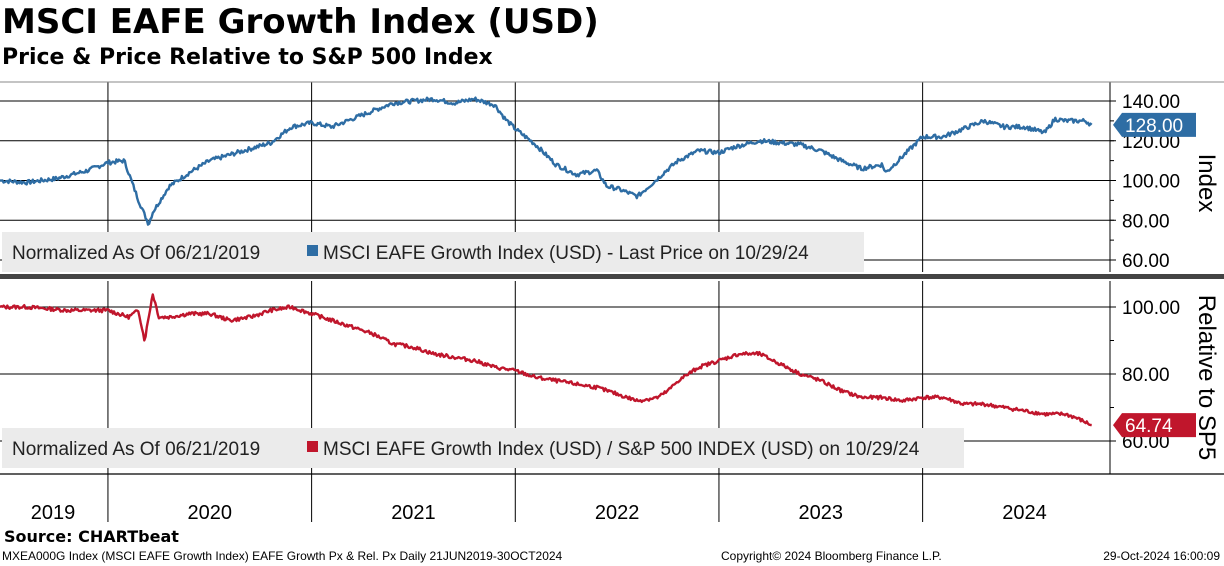 This screenshot has height=566, width=1224. I want to click on last-value-tag: 128.00, so click(1154, 124).